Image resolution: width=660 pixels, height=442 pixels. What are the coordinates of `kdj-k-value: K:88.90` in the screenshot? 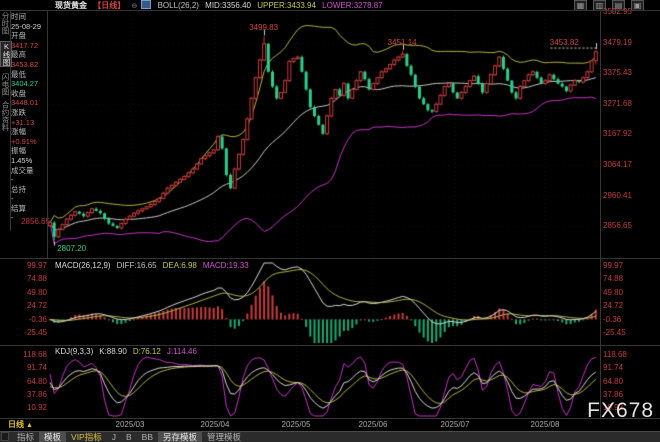 It's located at (113, 351).